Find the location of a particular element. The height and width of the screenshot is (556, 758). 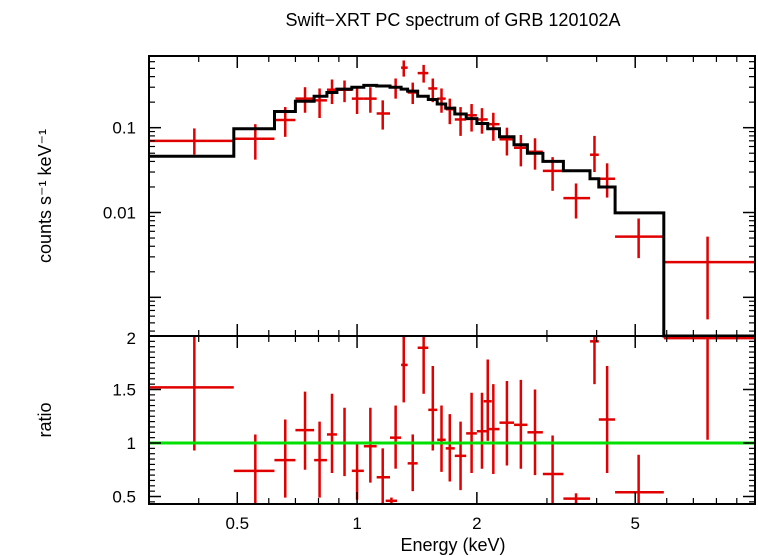

ratio-y-axis-label: ratio is located at coordinates (45, 419).